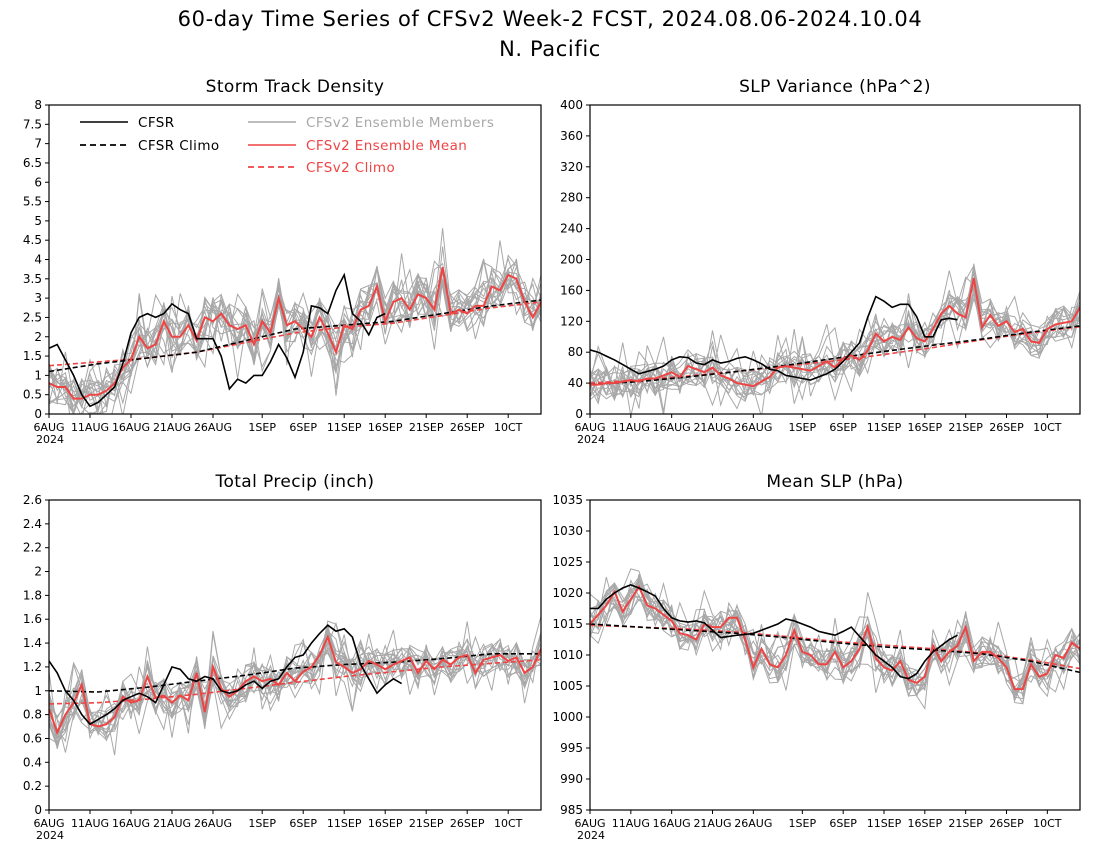 This screenshot has height=850, width=1100. What do you see at coordinates (571, 105) in the screenshot?
I see `y-tick-label: 400` at bounding box center [571, 105].